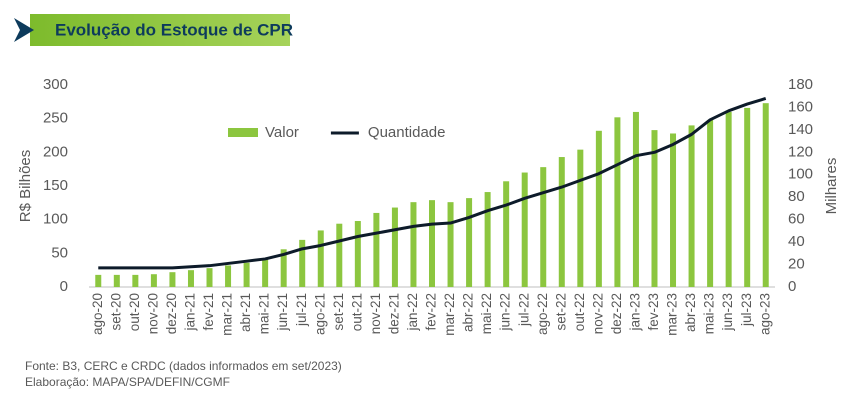  Describe the element at coordinates (24, 30) in the screenshot. I see `chevron-icon` at that location.